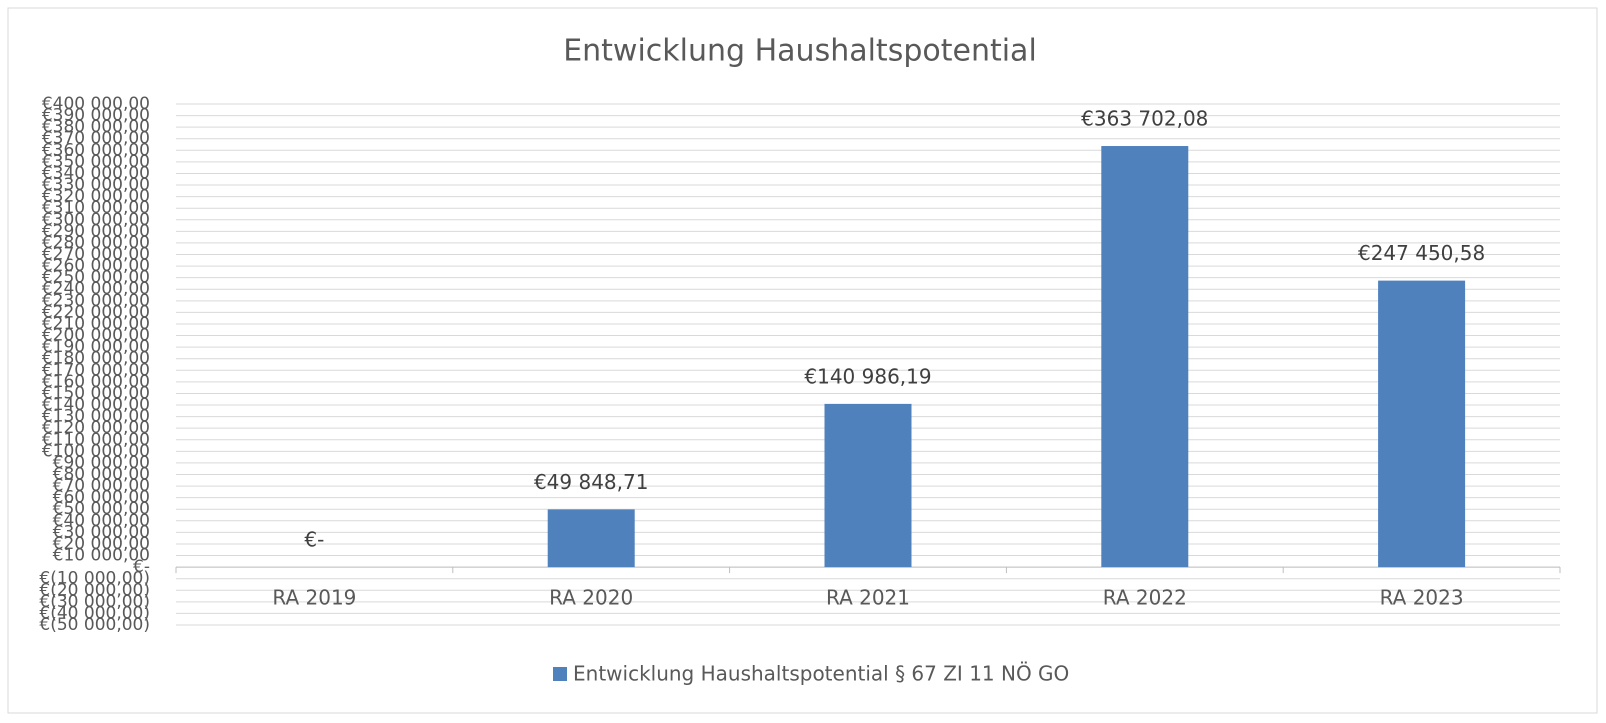  What do you see at coordinates (94, 613) in the screenshot?
I see `y-tick-label: €(40 000,00)` at bounding box center [94, 613].